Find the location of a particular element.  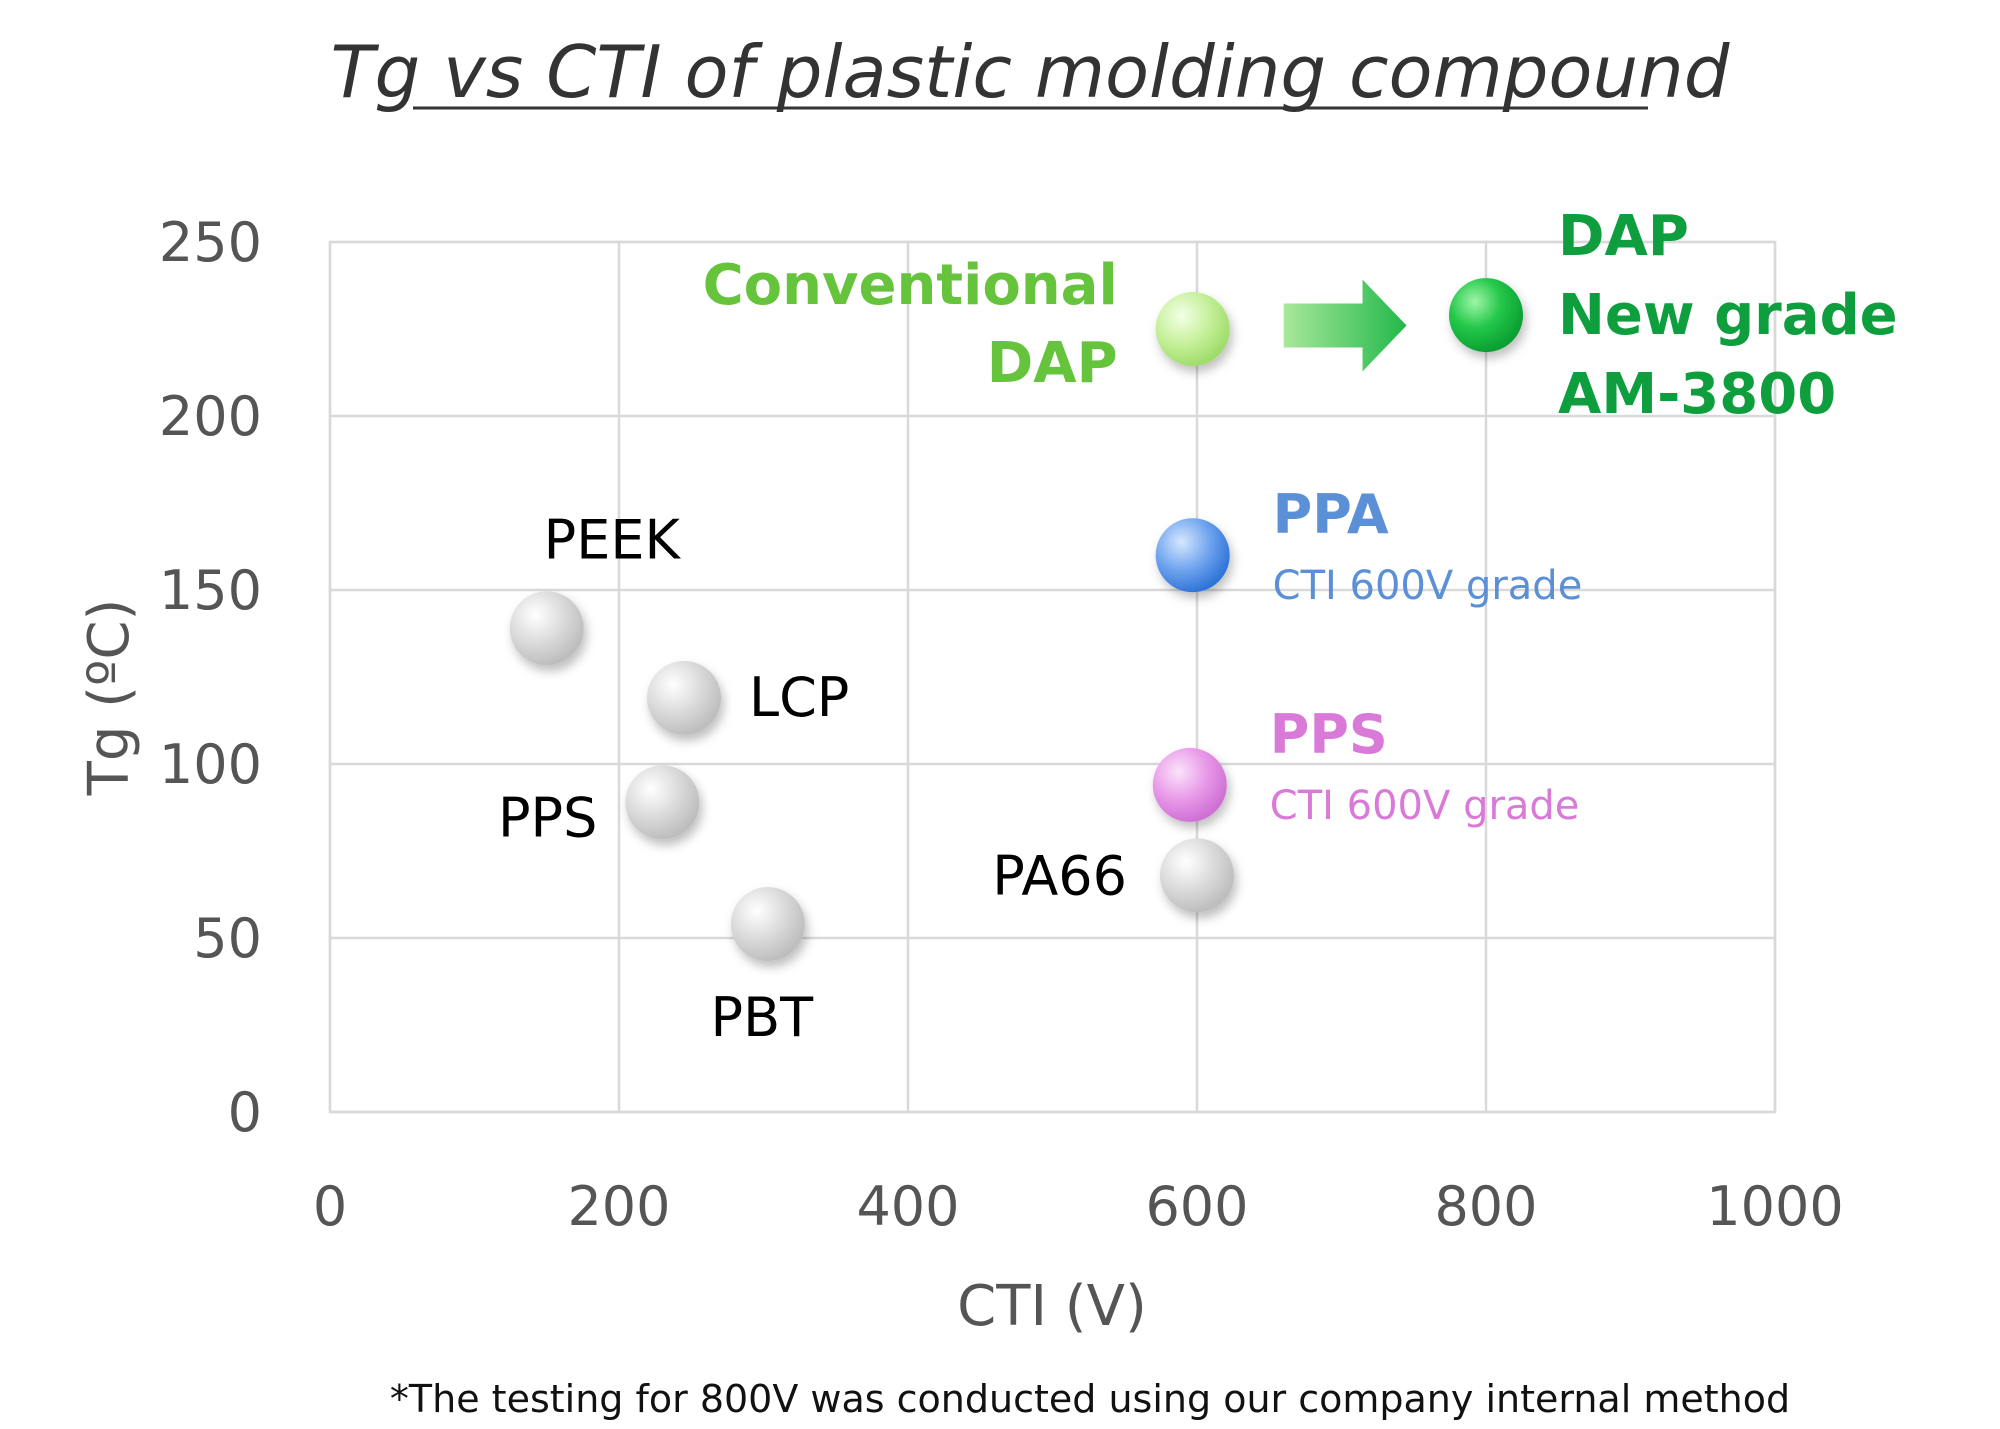

point-peek is located at coordinates (546, 628).